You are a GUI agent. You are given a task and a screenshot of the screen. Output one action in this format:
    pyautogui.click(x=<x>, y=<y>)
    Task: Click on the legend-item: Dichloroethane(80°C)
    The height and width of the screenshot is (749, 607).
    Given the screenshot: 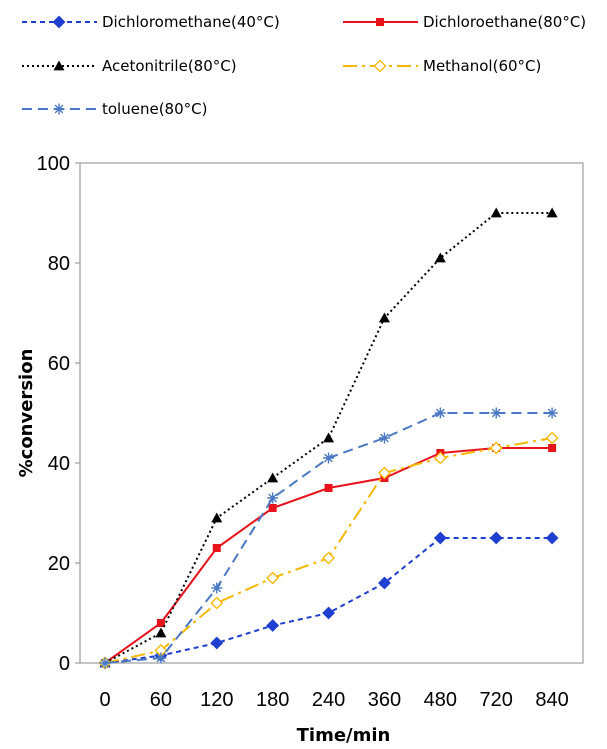 What is the action you would take?
    pyautogui.click(x=464, y=22)
    